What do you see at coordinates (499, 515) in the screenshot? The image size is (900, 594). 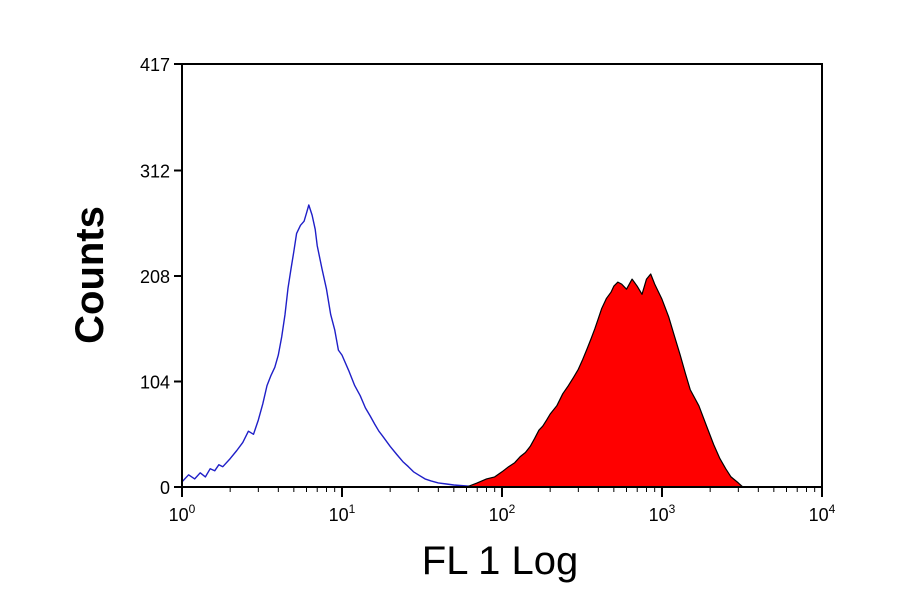 I see `x-tick-base-2: 10` at bounding box center [499, 515].